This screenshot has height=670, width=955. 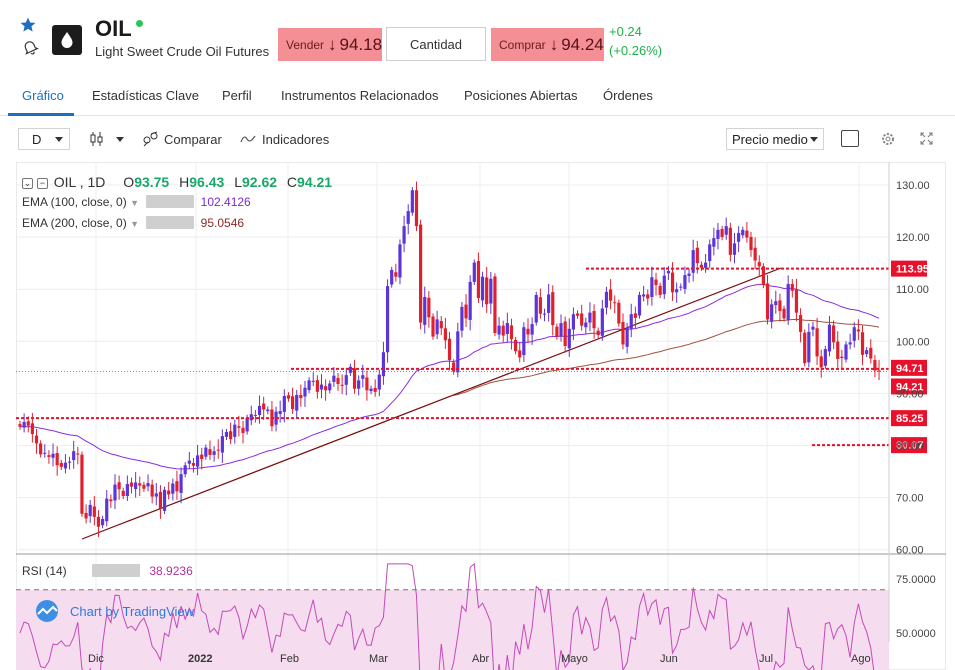 I want to click on x-tick-label: Feb, so click(x=289, y=659).